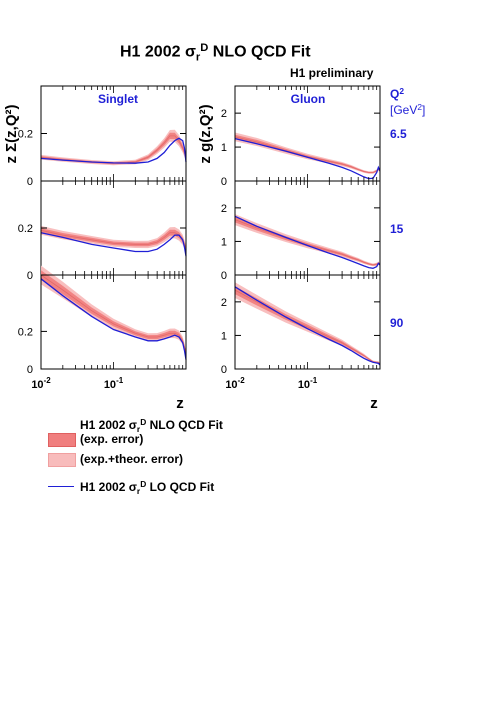 The height and width of the screenshot is (708, 491). Describe the element at coordinates (132, 459) in the screenshot. I see `legend-label-total: (exp.+theor. error)` at that location.